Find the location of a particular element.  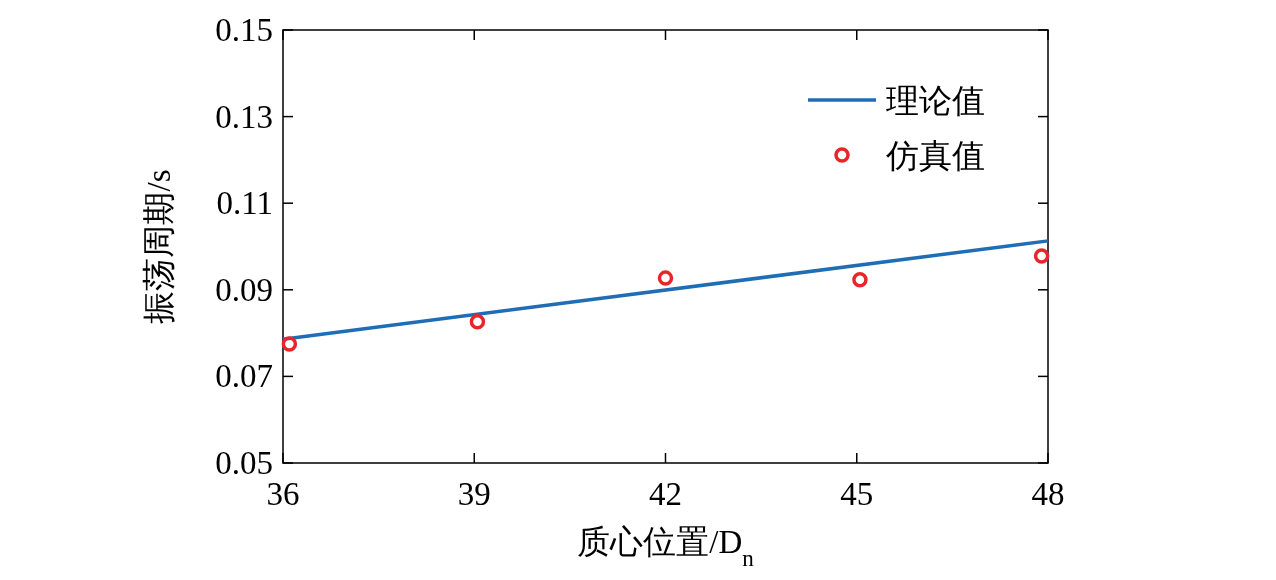

legend-label: 理论值 is located at coordinates (935, 101).